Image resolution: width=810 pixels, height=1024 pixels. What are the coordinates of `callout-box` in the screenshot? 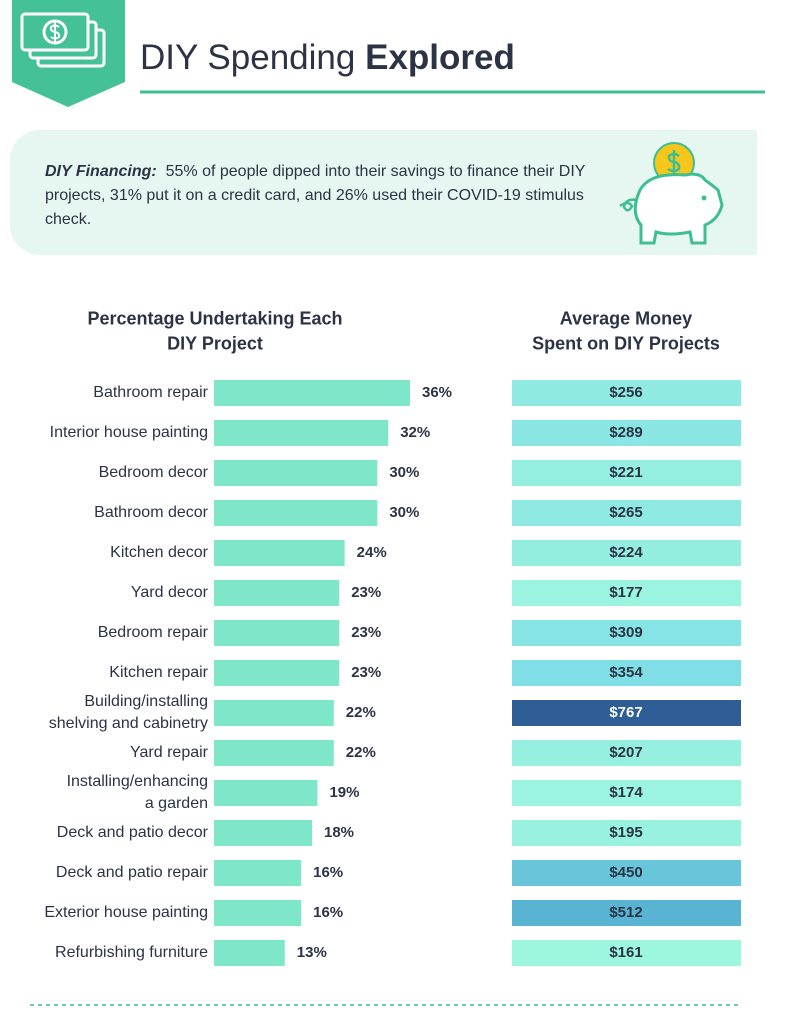 It's located at (383, 192).